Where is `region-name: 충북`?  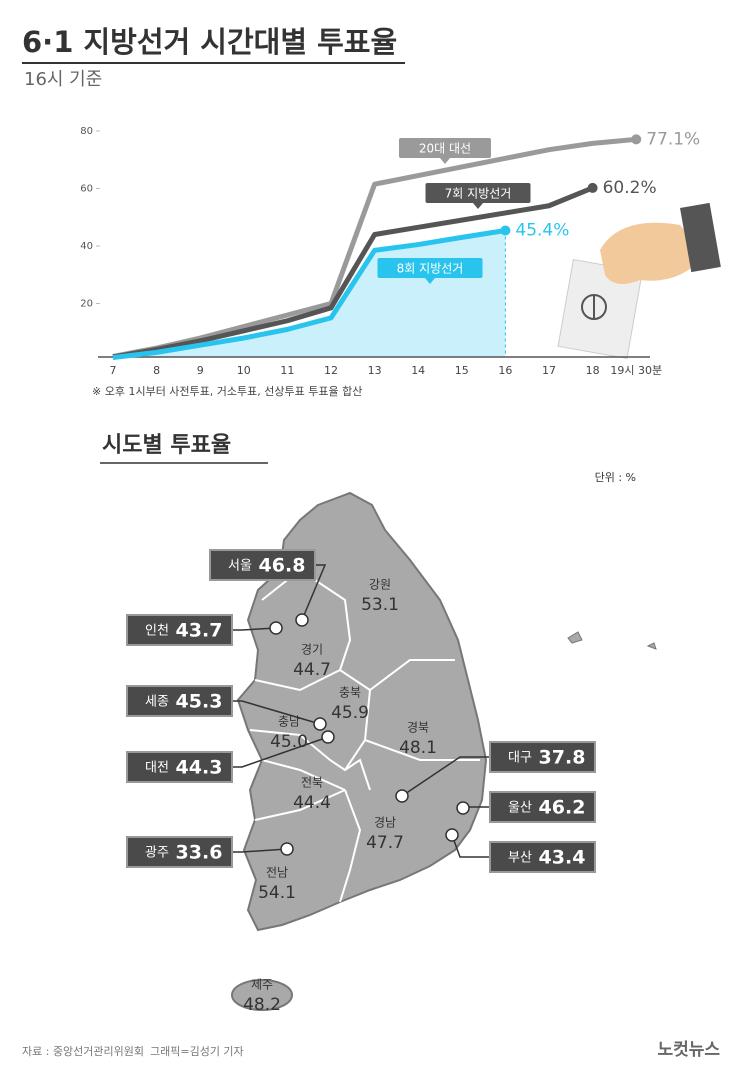
region-name: 충북 is located at coordinates (350, 693).